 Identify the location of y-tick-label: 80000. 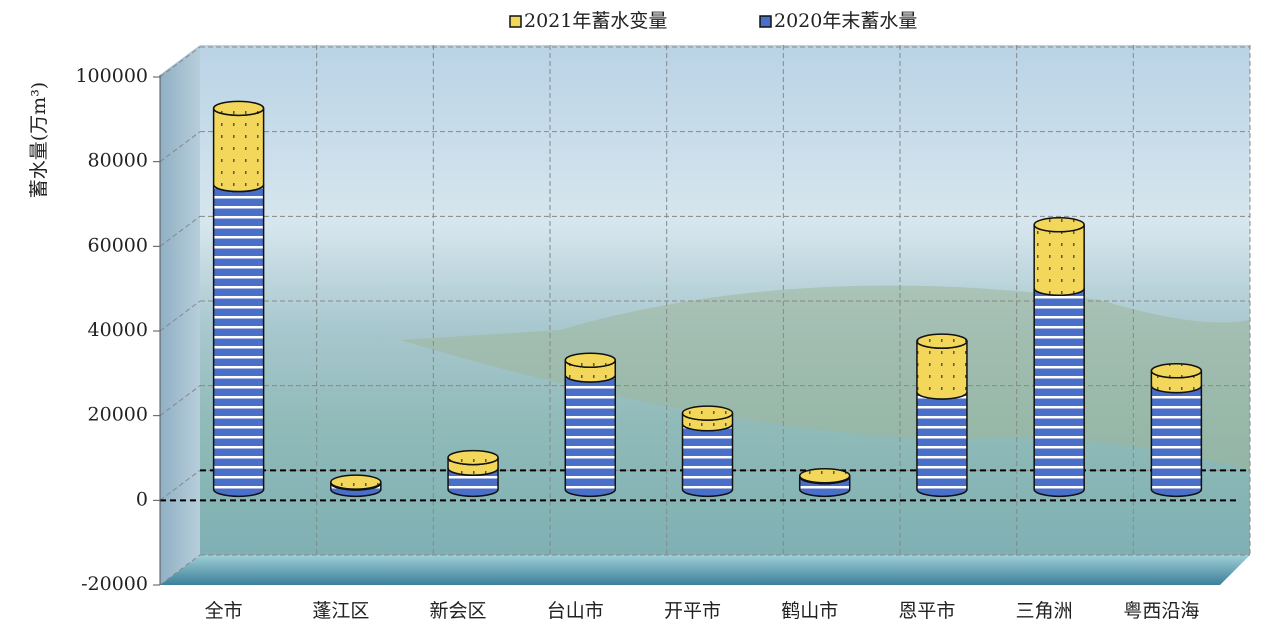
(118, 161).